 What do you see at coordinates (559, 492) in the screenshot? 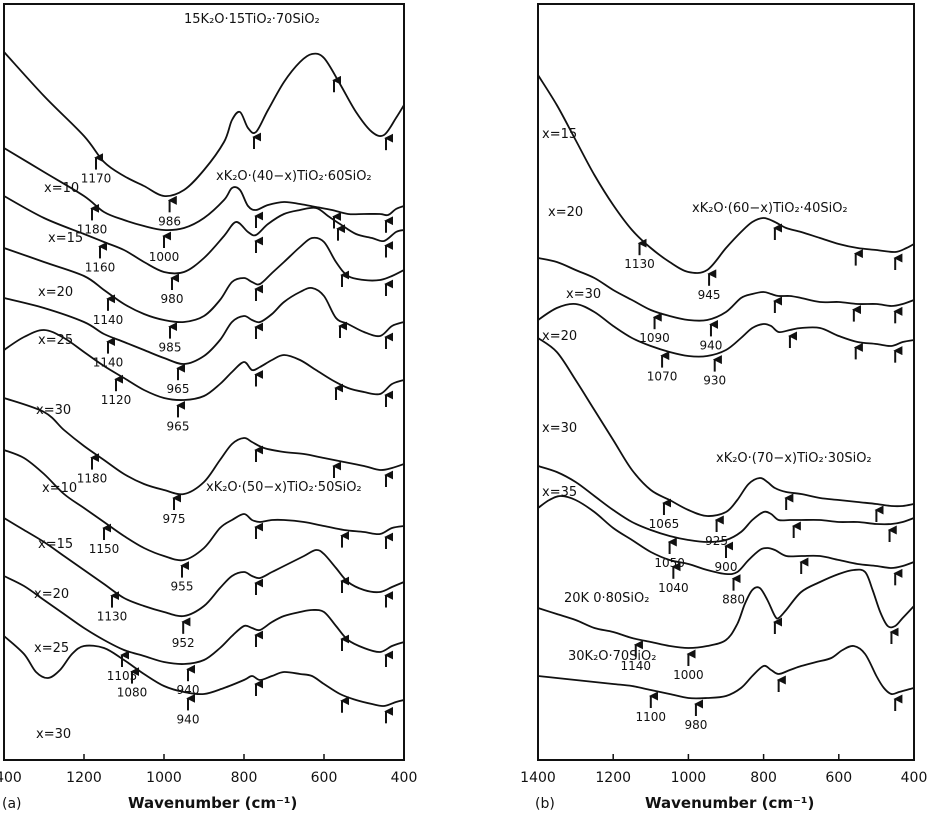
I see `series-label: x=35` at bounding box center [559, 492].